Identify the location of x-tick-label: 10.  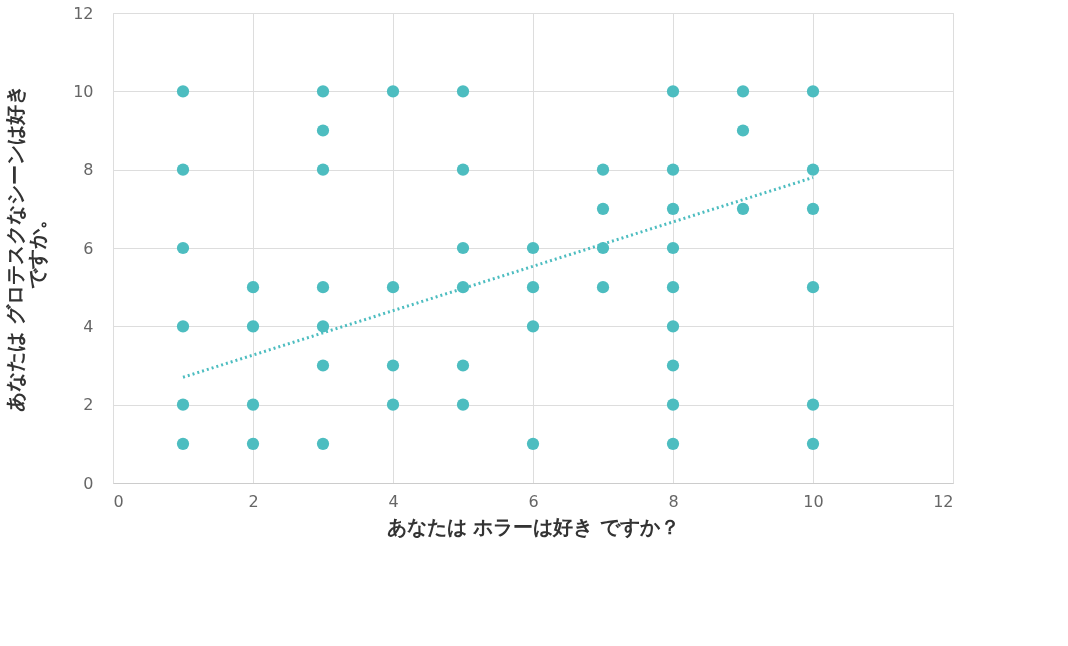
(813, 501).